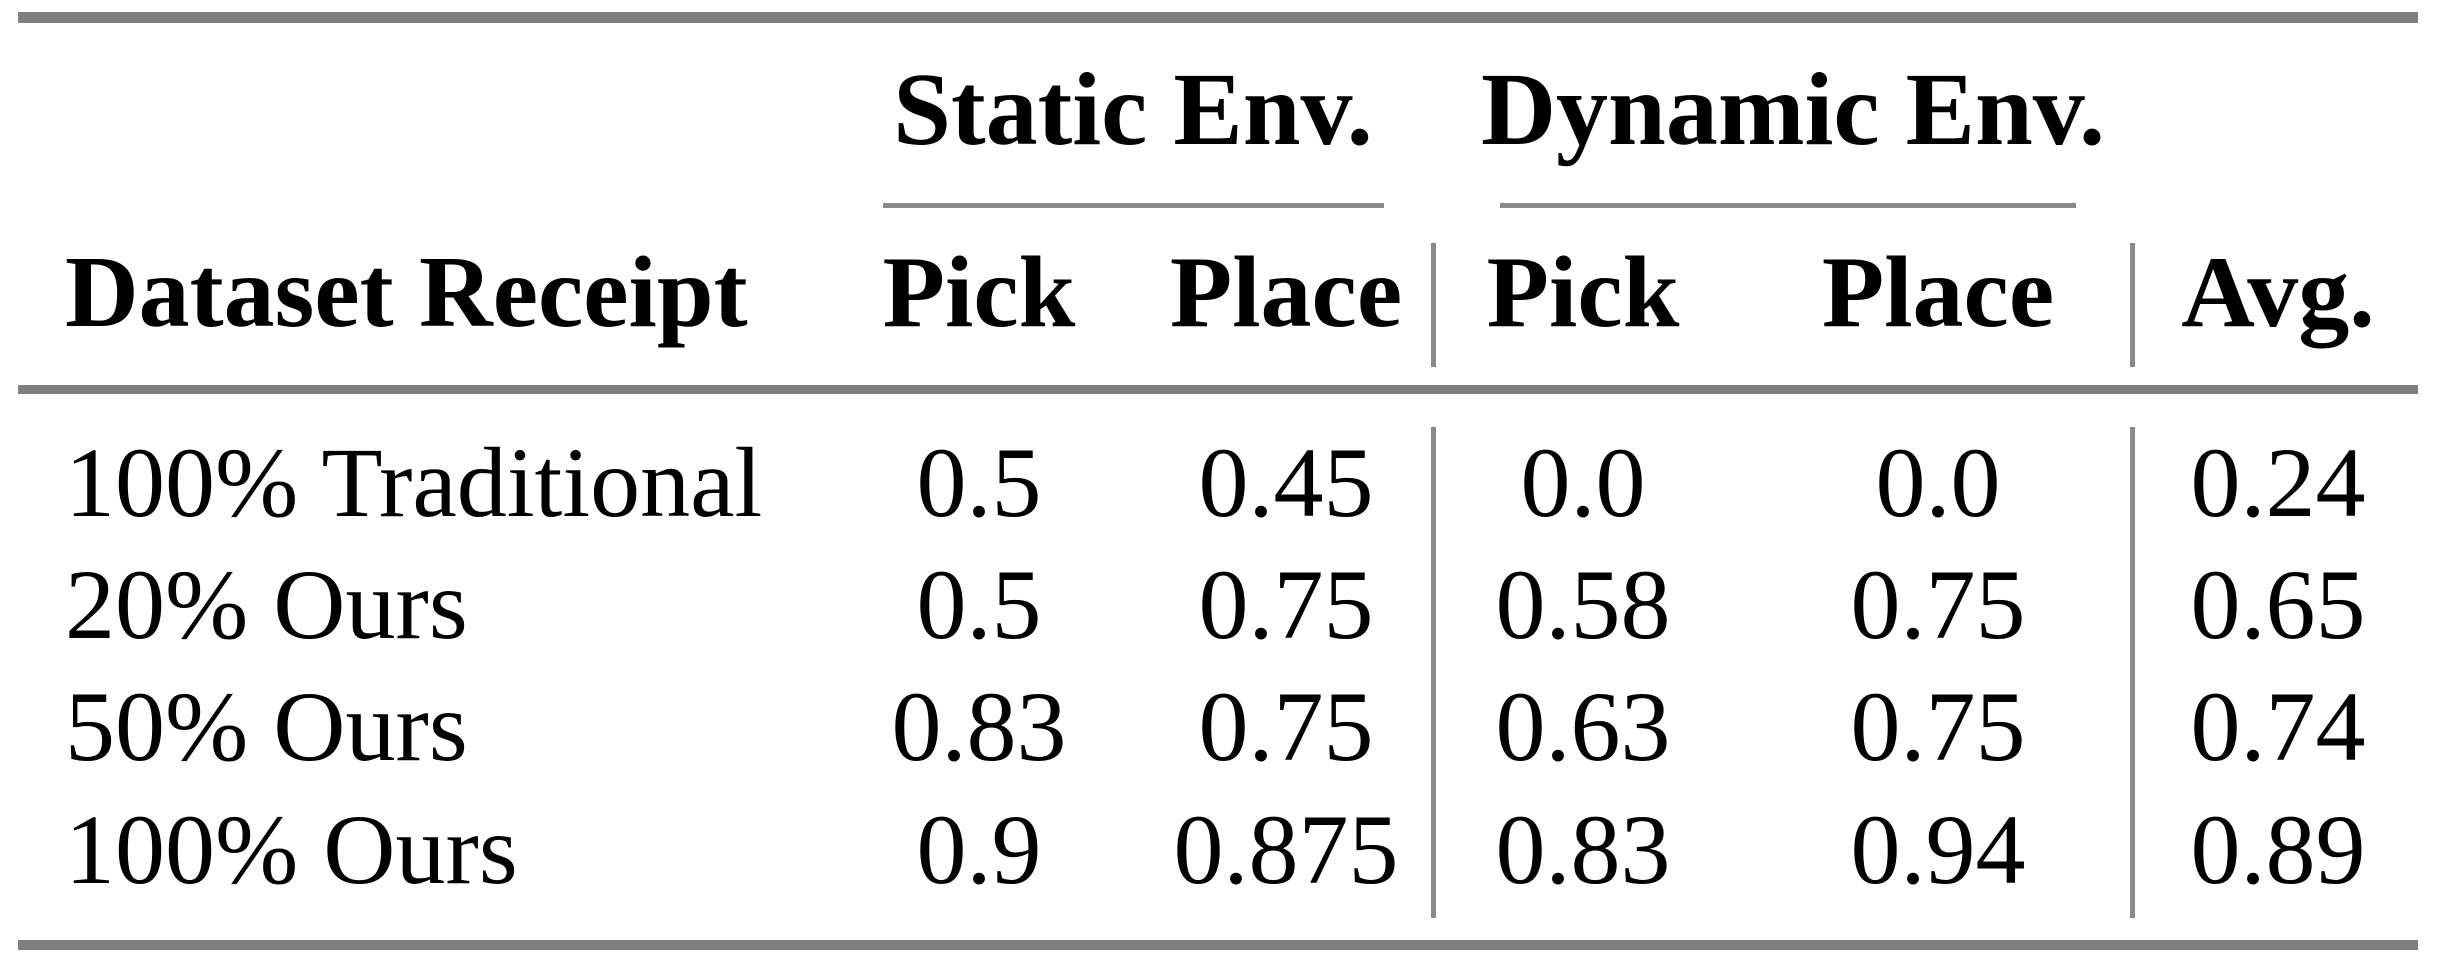 The width and height of the screenshot is (2440, 966). I want to click on cell-value: 0.63, so click(1583, 726).